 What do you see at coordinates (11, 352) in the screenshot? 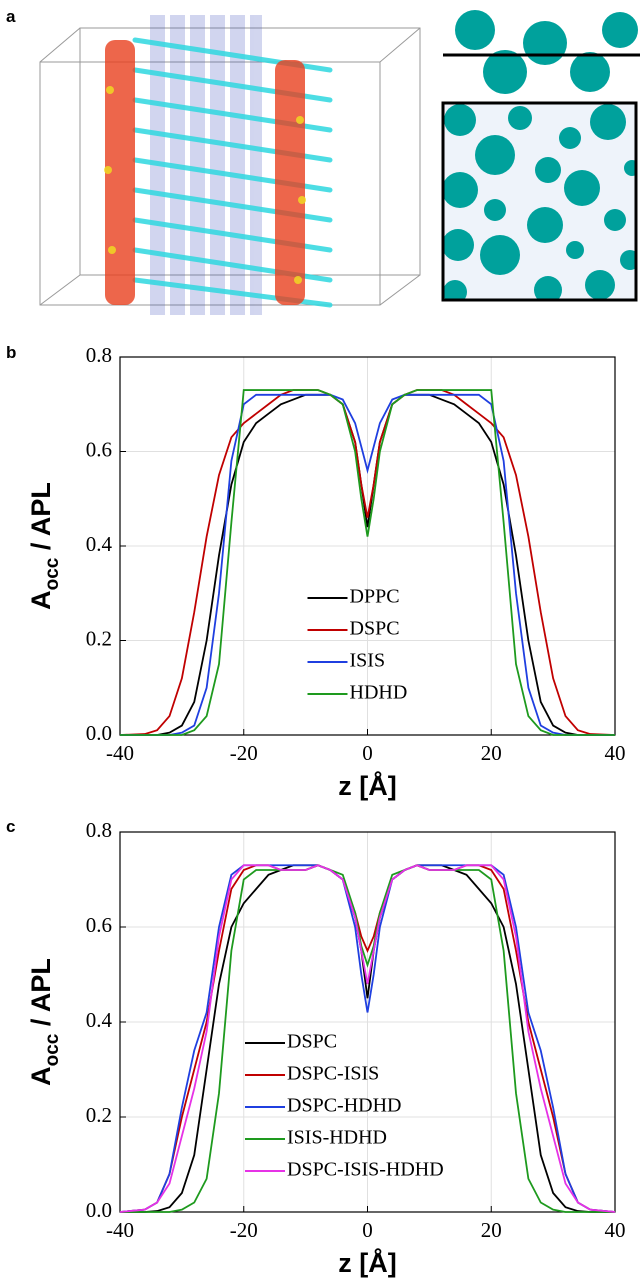
I see `panel-label: b` at bounding box center [11, 352].